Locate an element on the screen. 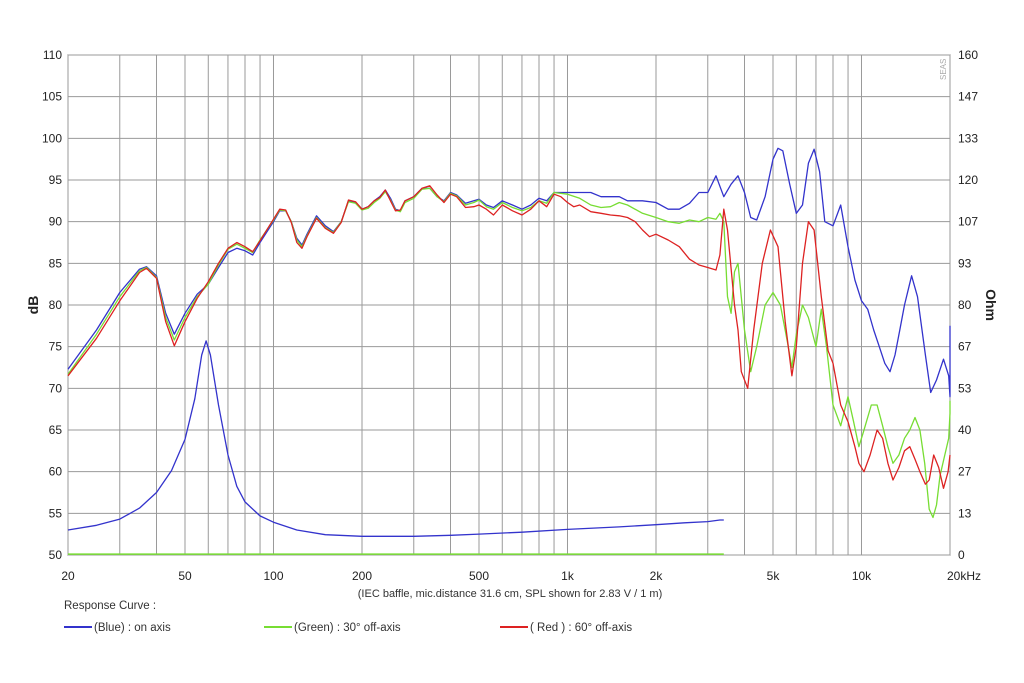 The height and width of the screenshot is (683, 1024). y-tick-label-right: 107 is located at coordinates (968, 222).